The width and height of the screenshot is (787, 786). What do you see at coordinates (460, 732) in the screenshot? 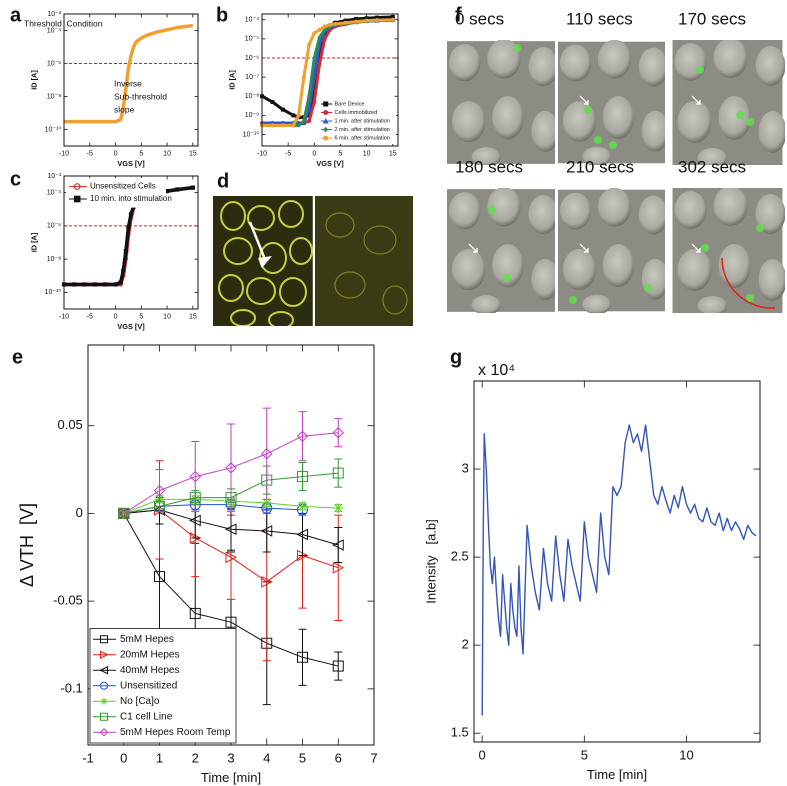
I see `y-tick-label: 1.5` at bounding box center [460, 732].